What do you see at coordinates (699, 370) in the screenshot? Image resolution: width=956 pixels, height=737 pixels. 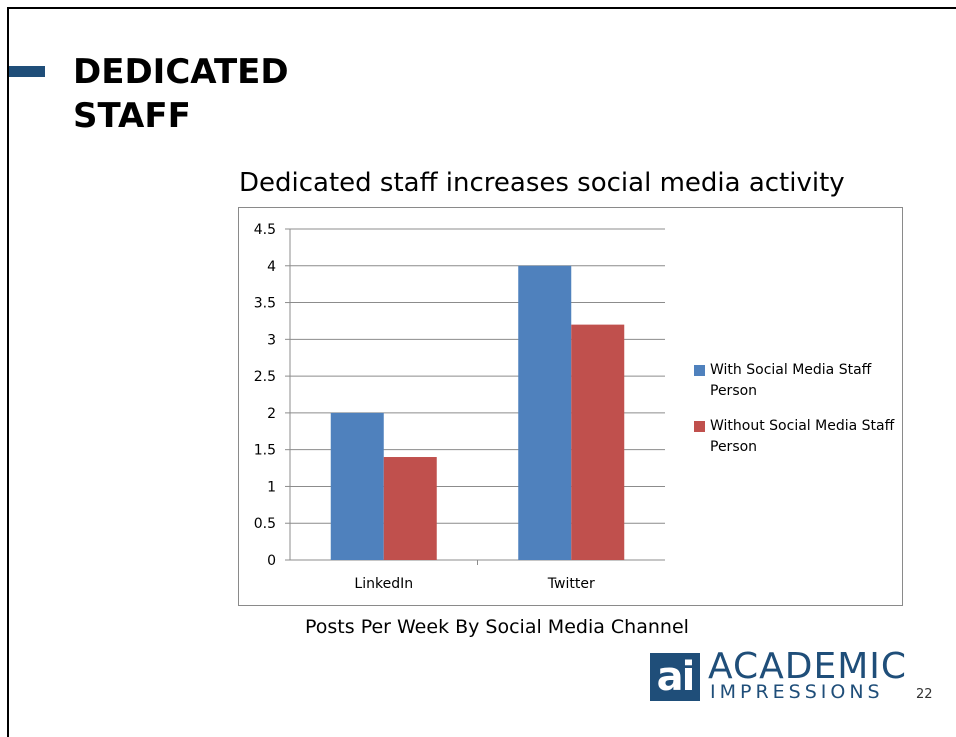 I see `legend-swatch-with-staff` at bounding box center [699, 370].